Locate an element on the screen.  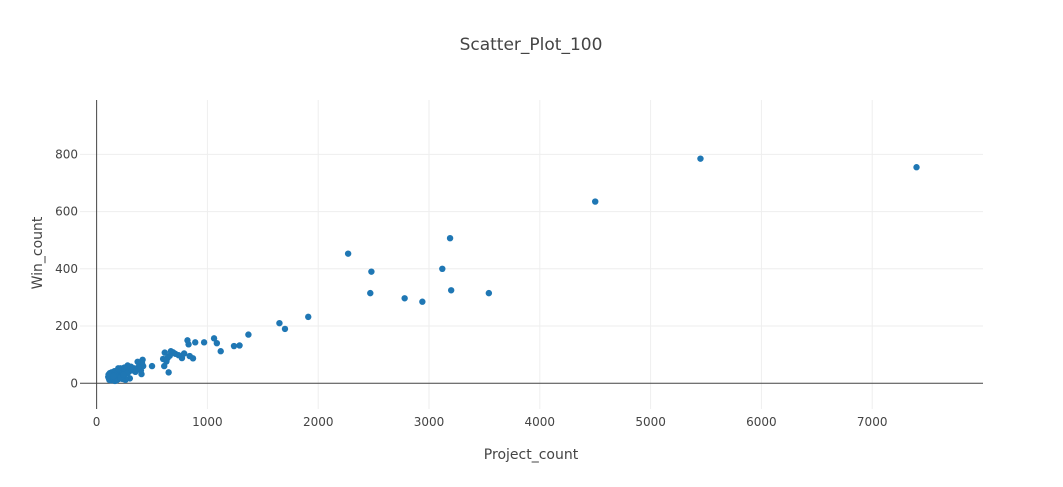
y-tick-label: 200 is located at coordinates (66, 326).